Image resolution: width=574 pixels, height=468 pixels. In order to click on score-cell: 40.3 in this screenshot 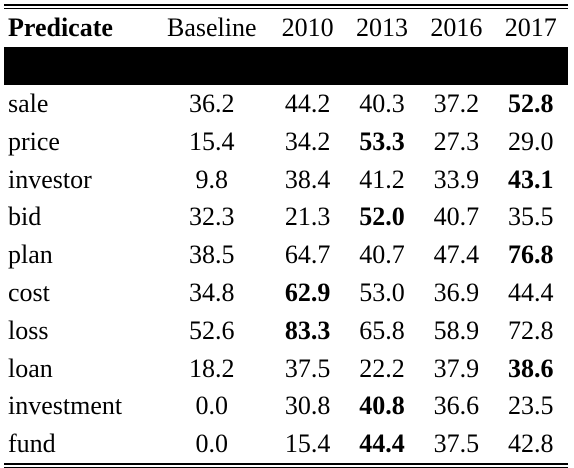, I will do `click(382, 104)`.